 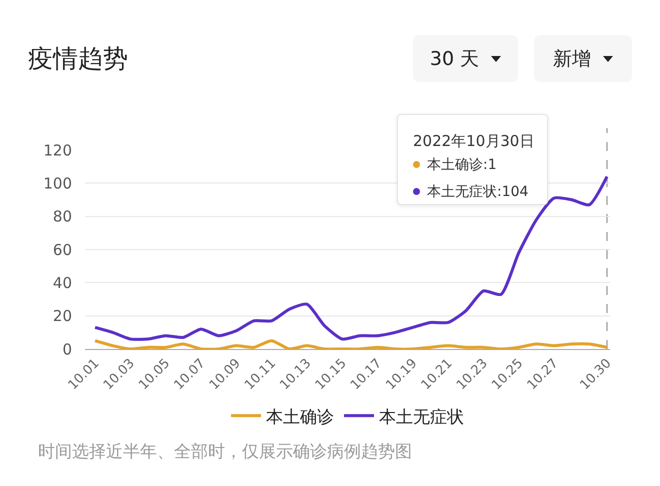 What do you see at coordinates (473, 141) in the screenshot?
I see `annotation: 2022年10月30日` at bounding box center [473, 141].